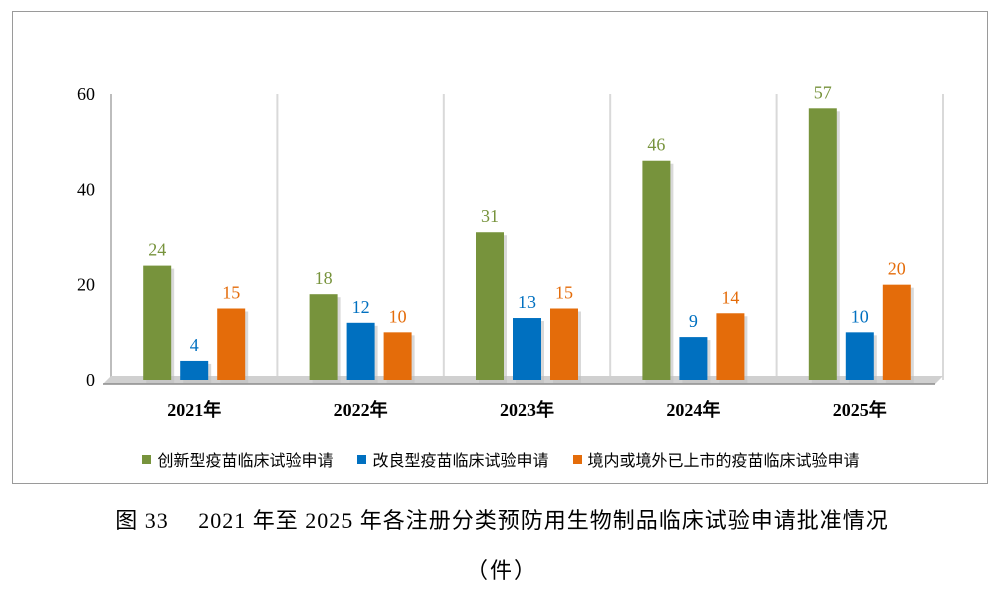  What do you see at coordinates (86, 189) in the screenshot?
I see `y-tick-label: 40` at bounding box center [86, 189].